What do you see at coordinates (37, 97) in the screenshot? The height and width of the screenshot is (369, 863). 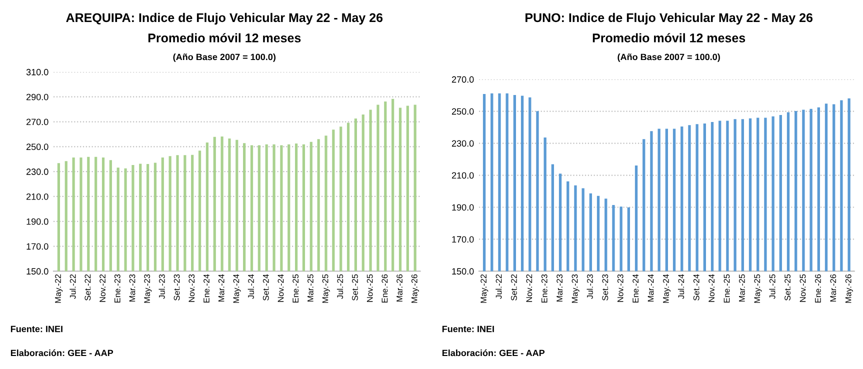 I see `y-tick-label: 290.0` at bounding box center [37, 97].